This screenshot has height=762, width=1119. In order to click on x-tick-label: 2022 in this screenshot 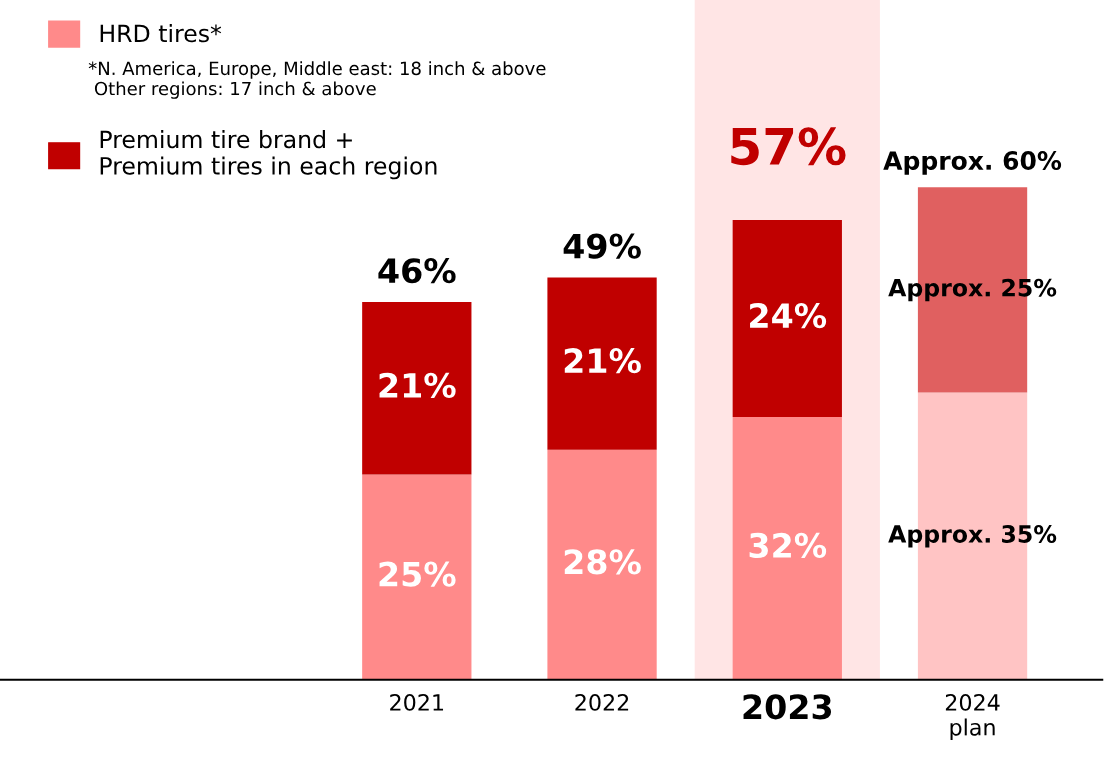, I will do `click(602, 702)`.